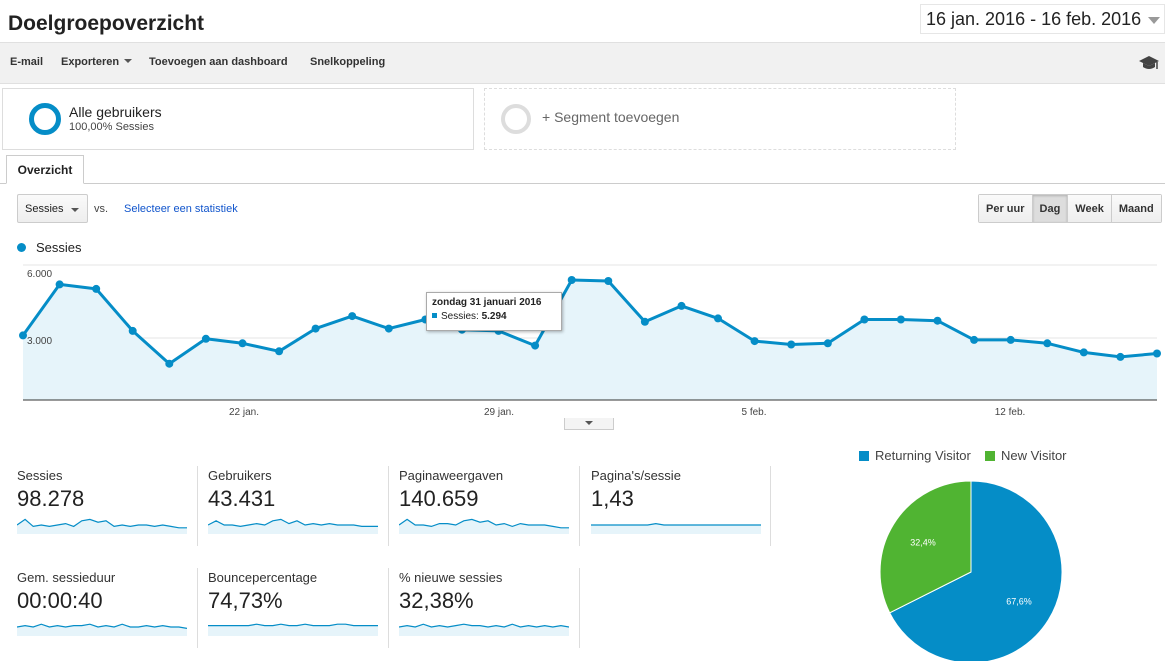 This screenshot has width=1165, height=661. I want to click on month-button: Maand, so click(1136, 208).